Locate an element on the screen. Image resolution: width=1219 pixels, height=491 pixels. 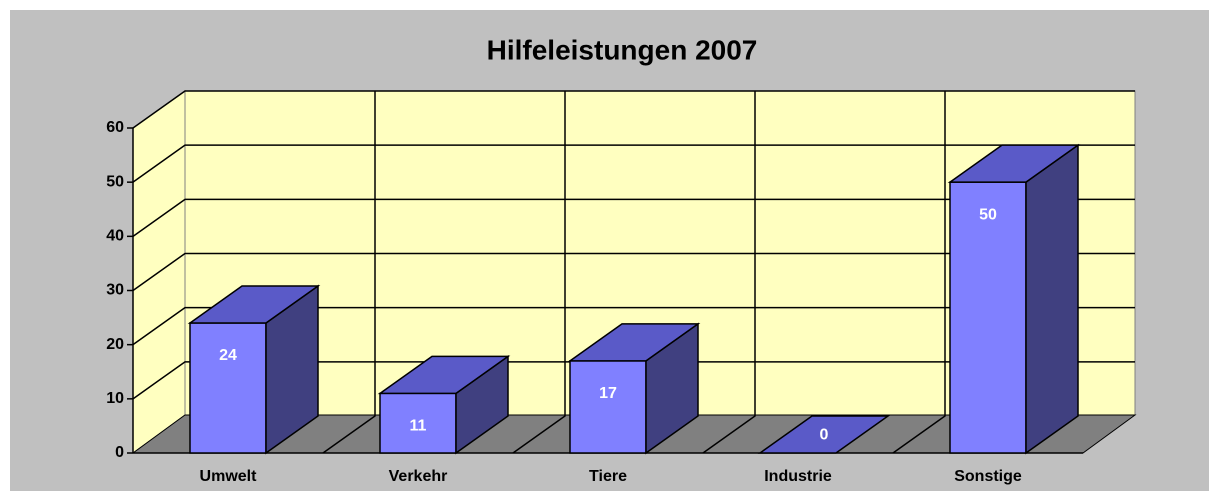
value-label: 0 is located at coordinates (824, 435).